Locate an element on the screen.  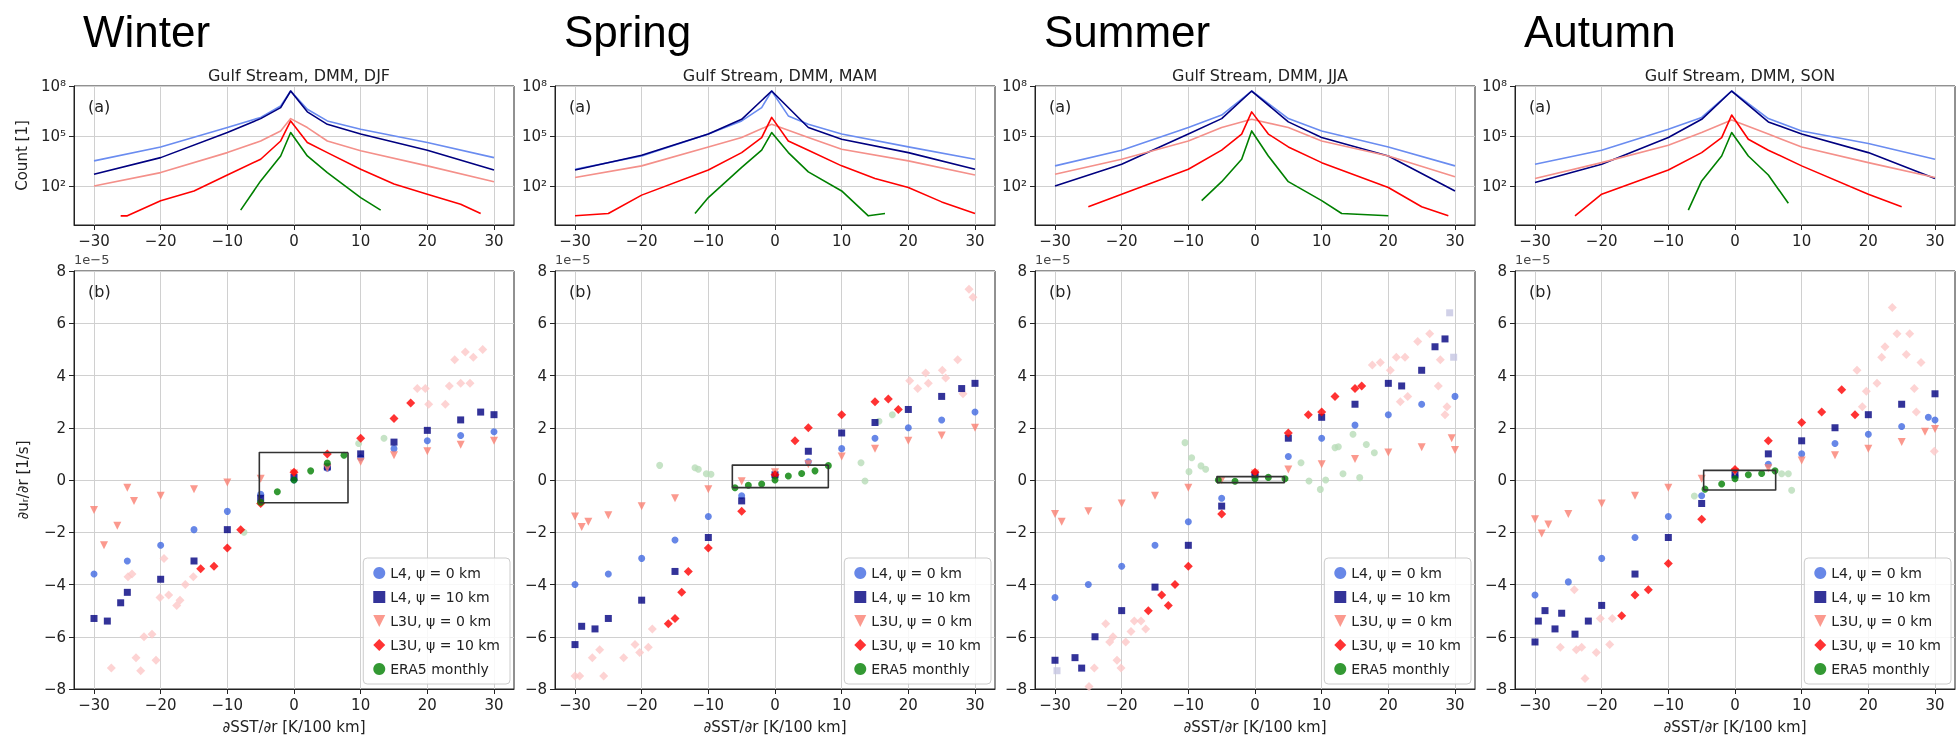
y-tick-label: 2 is located at coordinates (1502, 427).